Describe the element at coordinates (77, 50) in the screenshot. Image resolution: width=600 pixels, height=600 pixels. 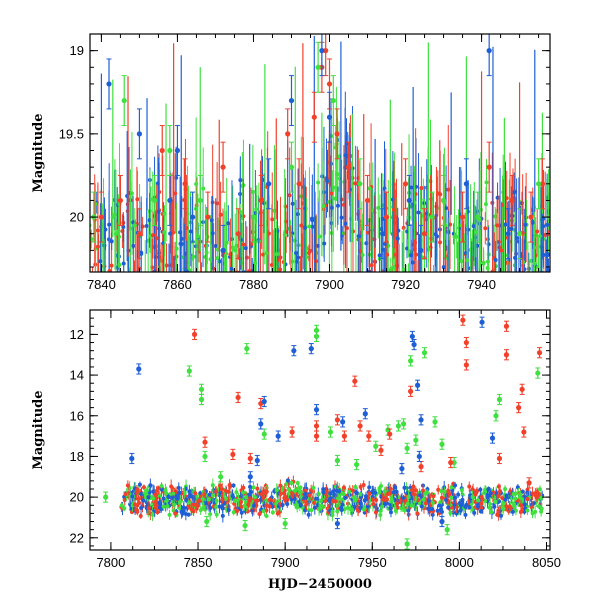
I see `top-y-tick-label: 19` at that location.